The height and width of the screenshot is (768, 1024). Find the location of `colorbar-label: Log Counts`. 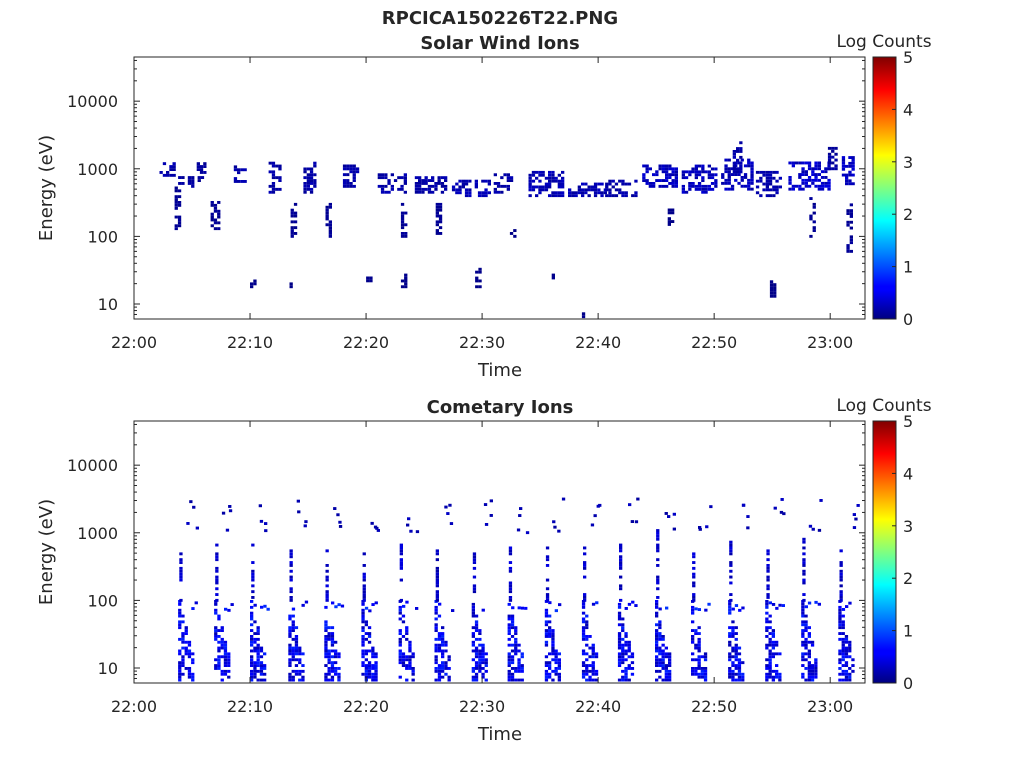

colorbar-label: Log Counts is located at coordinates (883, 42).